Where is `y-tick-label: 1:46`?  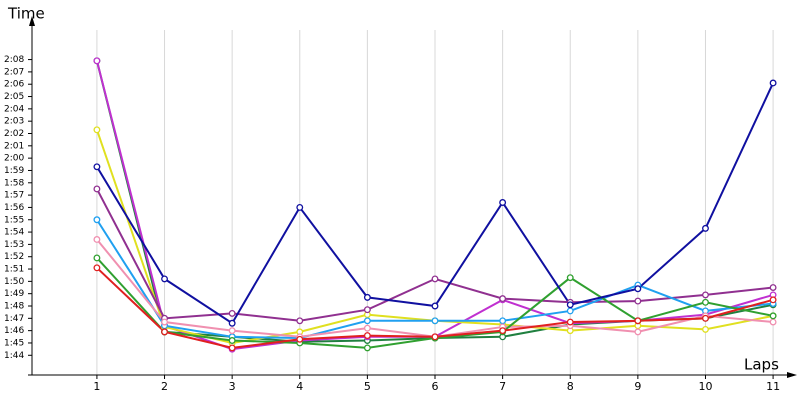
y-tick-label: 1:46 is located at coordinates (14, 331).